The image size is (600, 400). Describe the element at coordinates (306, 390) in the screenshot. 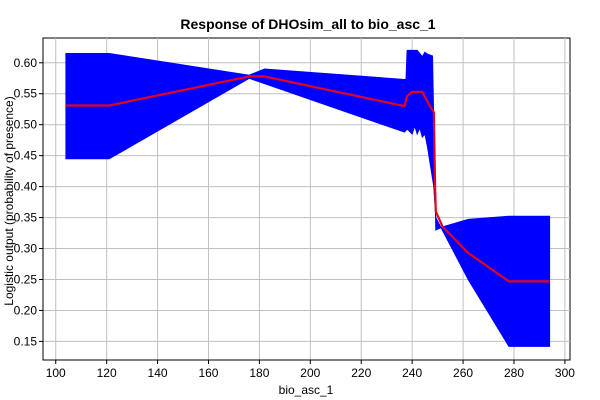

I see `x-axis-label: bio_asc_1` at that location.